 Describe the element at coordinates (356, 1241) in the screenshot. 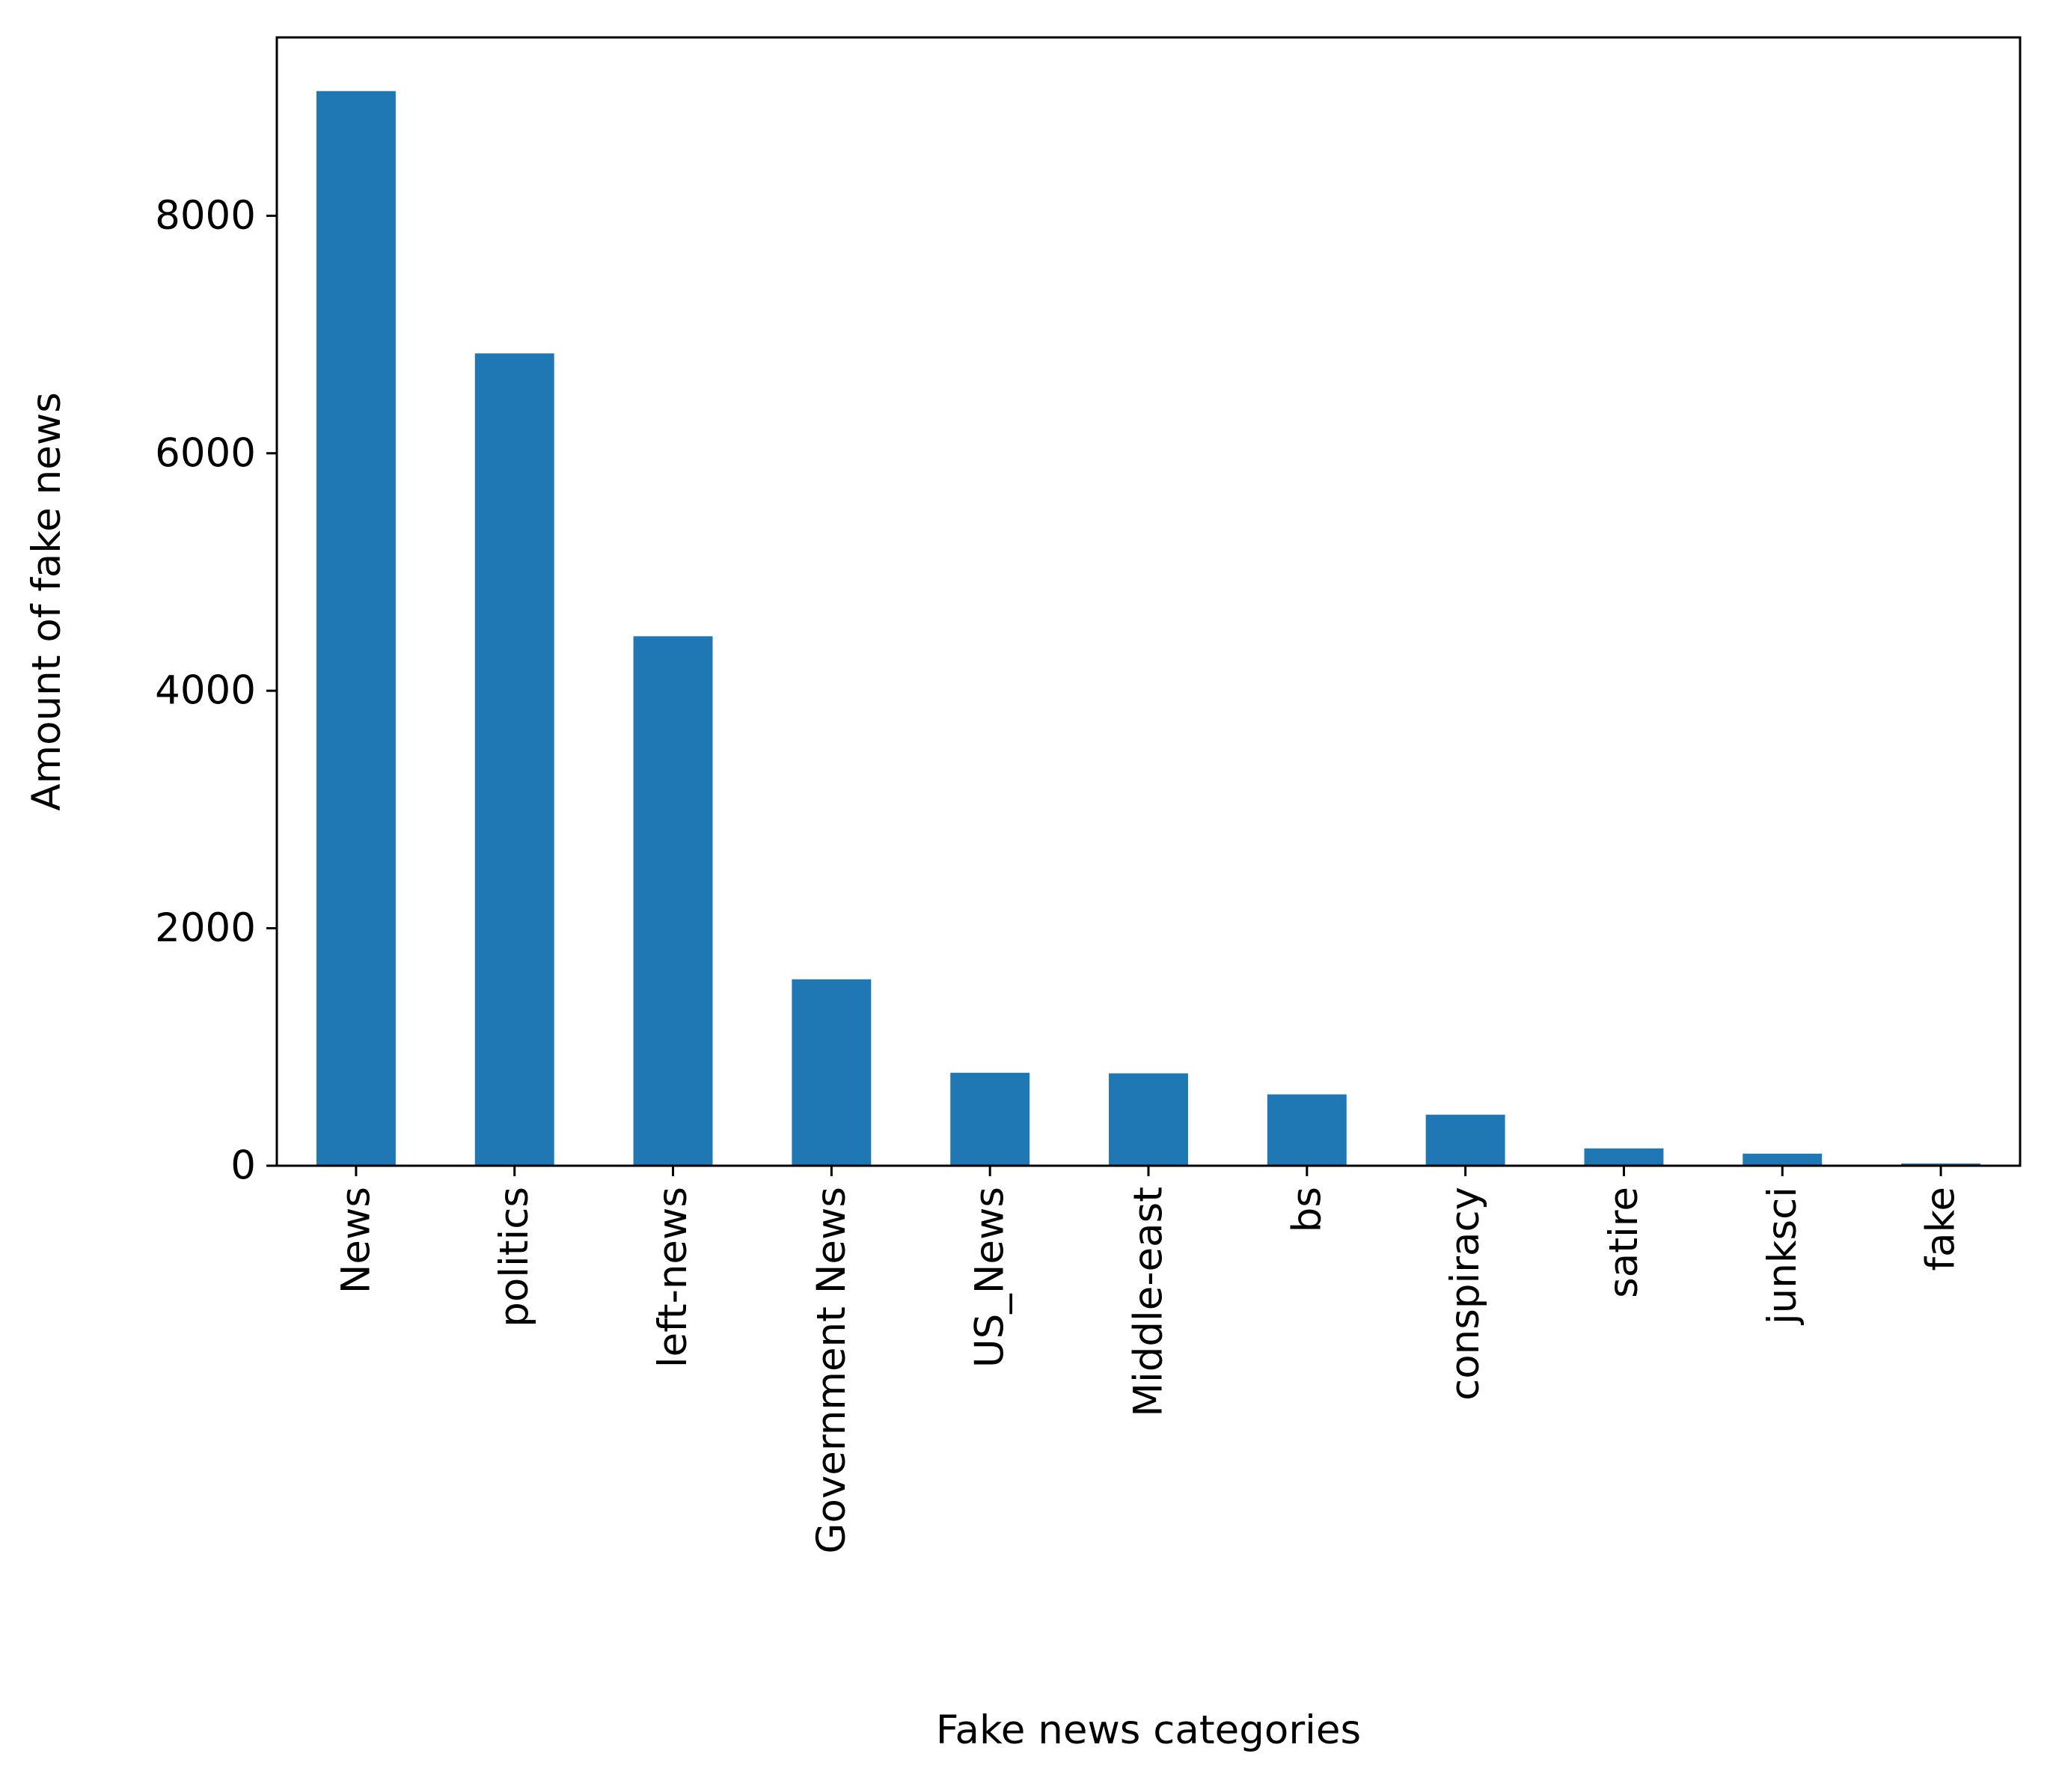

I see `x-tick-label: News` at that location.